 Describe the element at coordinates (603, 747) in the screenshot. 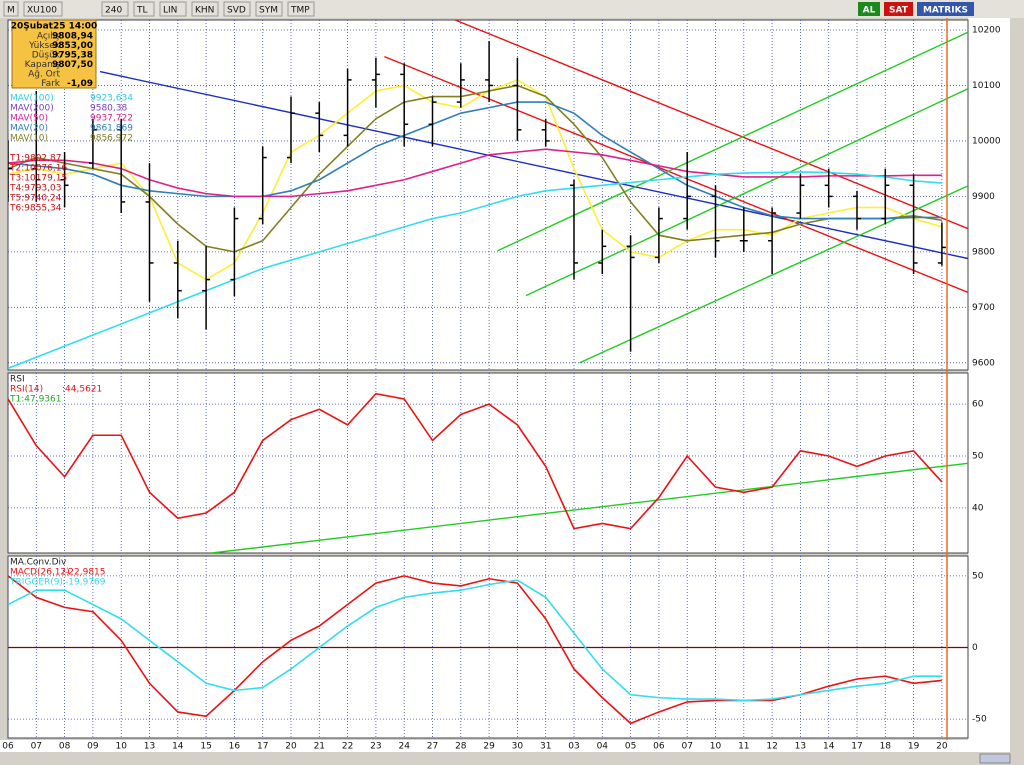

I see `x-tick-label: 04` at that location.